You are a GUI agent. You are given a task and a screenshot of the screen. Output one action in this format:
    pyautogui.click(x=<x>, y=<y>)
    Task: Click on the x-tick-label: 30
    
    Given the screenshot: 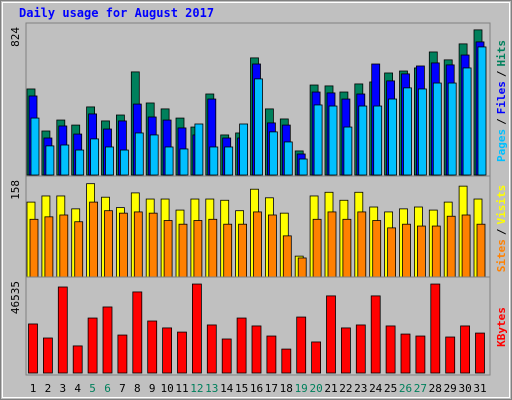 What is the action you would take?
    pyautogui.click(x=464, y=388)
    